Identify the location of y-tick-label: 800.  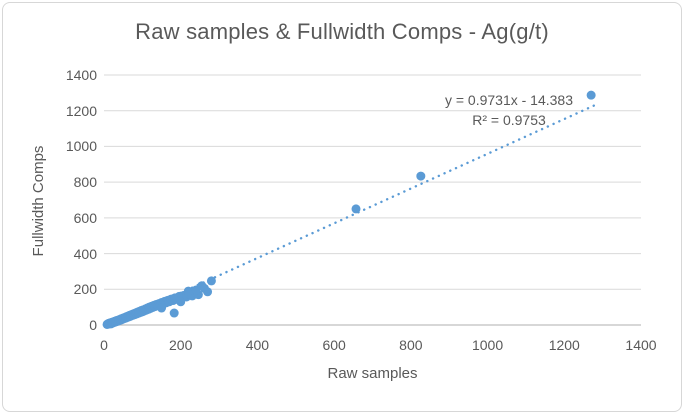
(85, 182).